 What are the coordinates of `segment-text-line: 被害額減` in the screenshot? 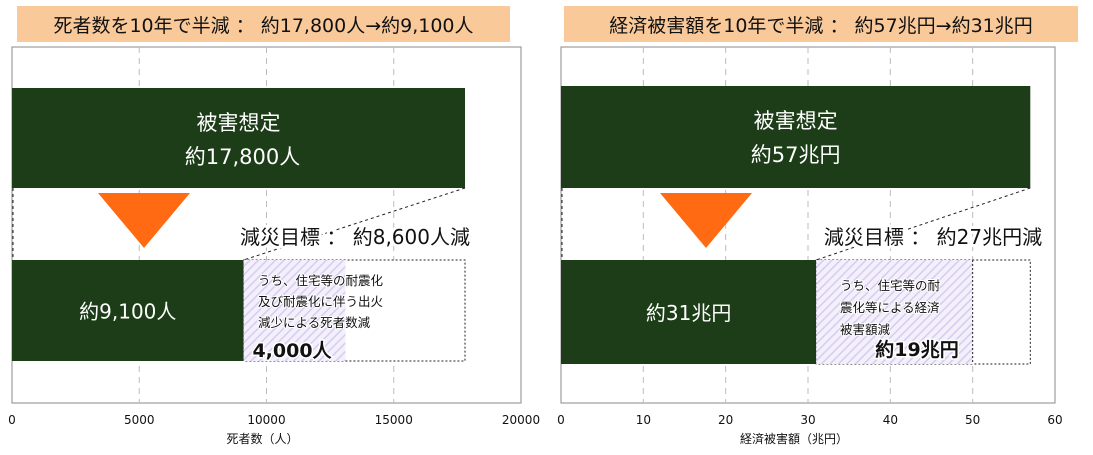 It's located at (865, 329).